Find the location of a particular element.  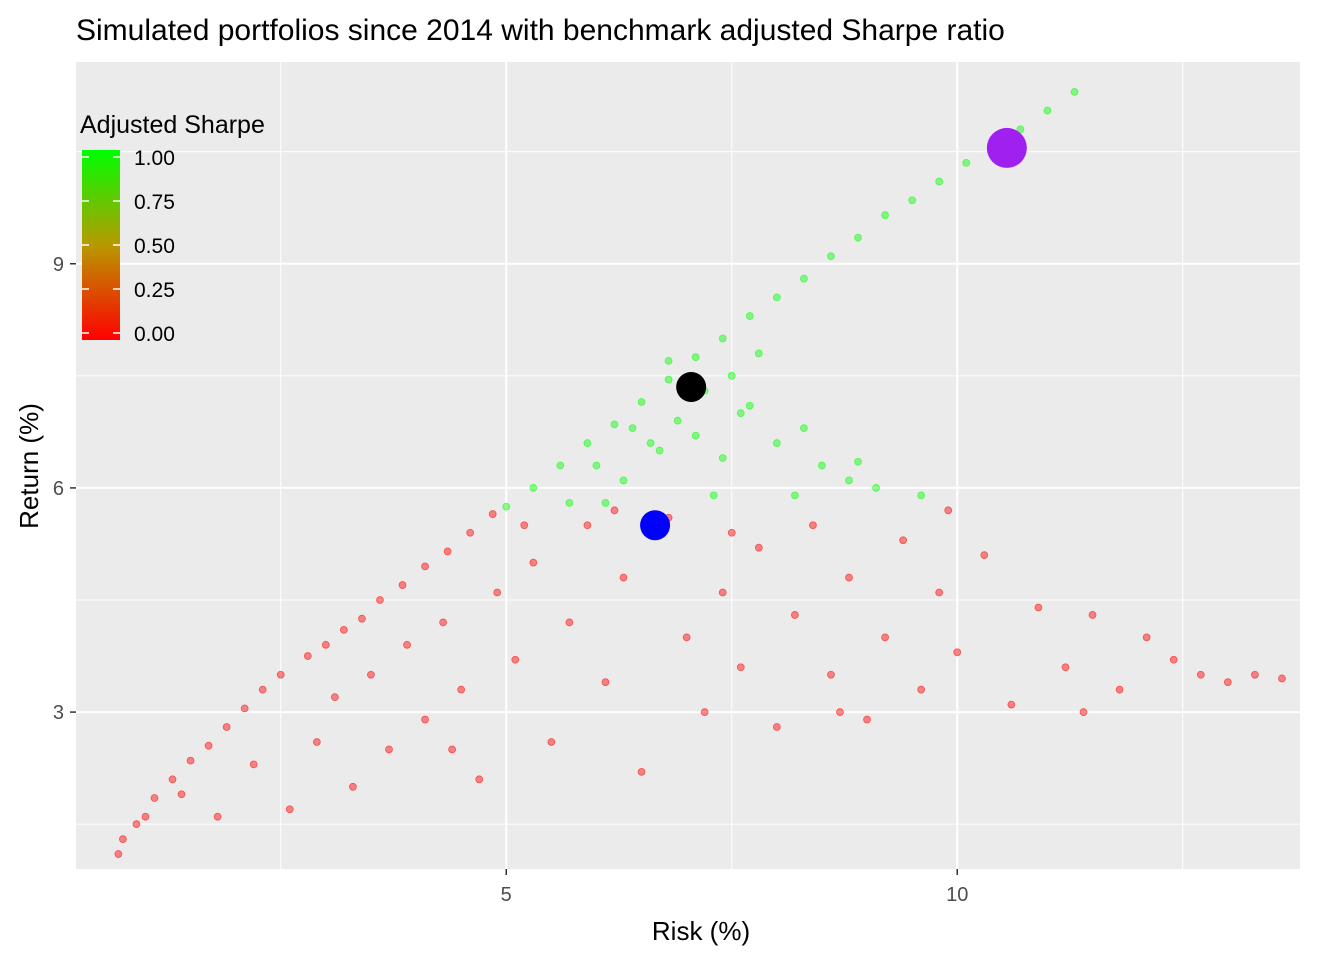

y-tick-label: 6 is located at coordinates (58, 489).